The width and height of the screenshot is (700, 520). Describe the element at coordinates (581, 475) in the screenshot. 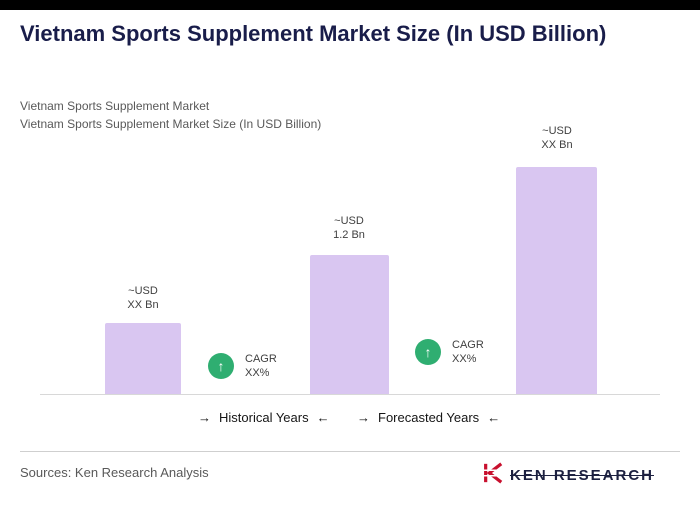

I see `ken-research-wordmark: KEN RESEARCH` at that location.